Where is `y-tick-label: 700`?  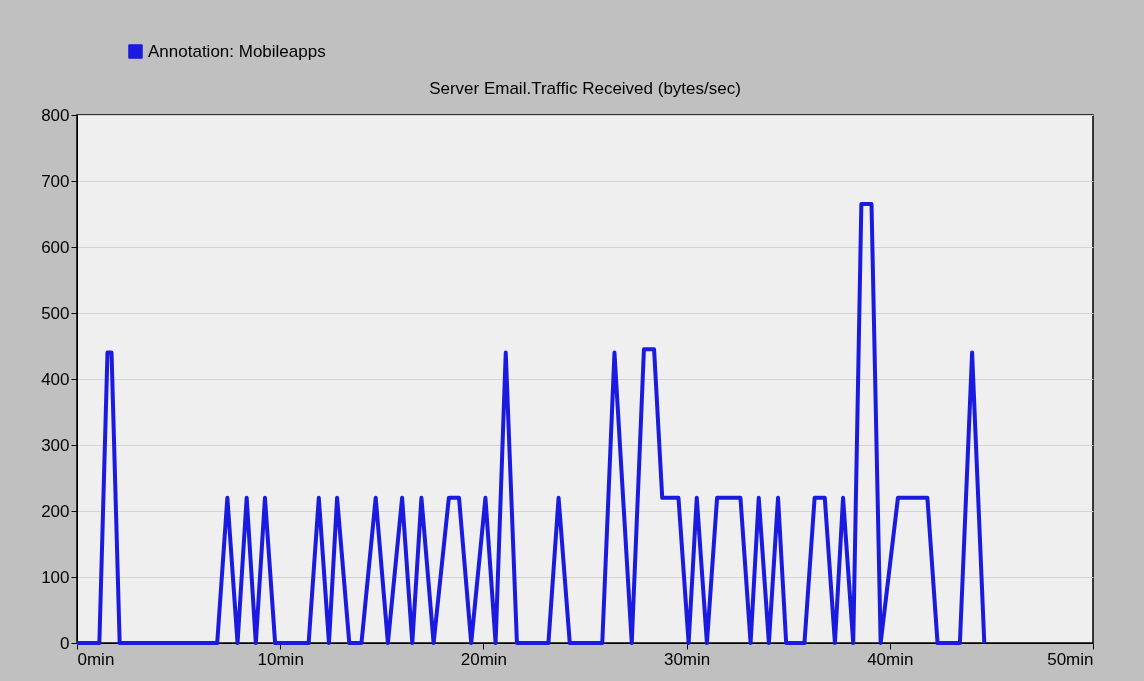 y-tick-label: 700 is located at coordinates (55, 181).